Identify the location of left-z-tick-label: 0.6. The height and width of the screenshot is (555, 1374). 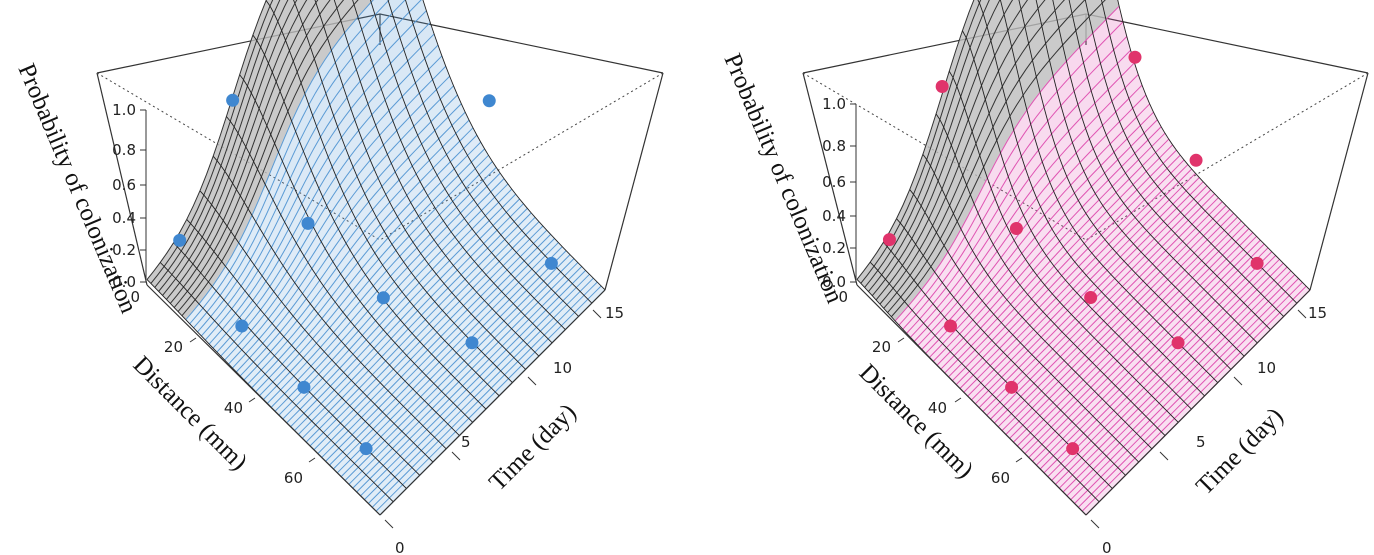
(124, 185).